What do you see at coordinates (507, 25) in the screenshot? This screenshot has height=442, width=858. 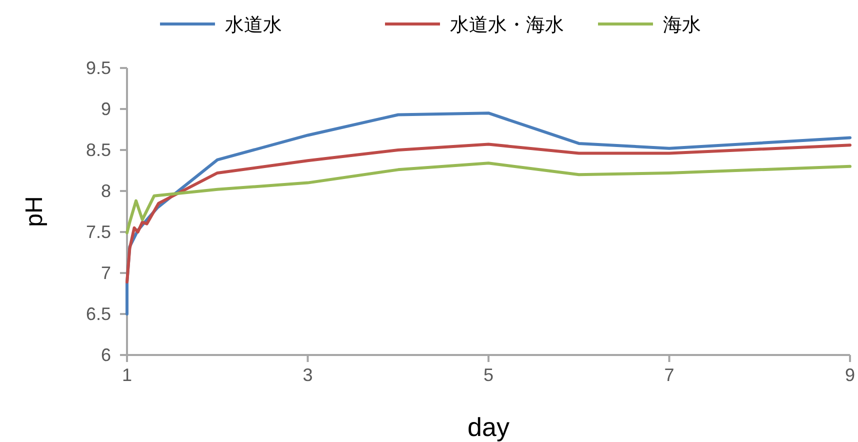 I see `legend-label: 水道水・海水` at bounding box center [507, 25].